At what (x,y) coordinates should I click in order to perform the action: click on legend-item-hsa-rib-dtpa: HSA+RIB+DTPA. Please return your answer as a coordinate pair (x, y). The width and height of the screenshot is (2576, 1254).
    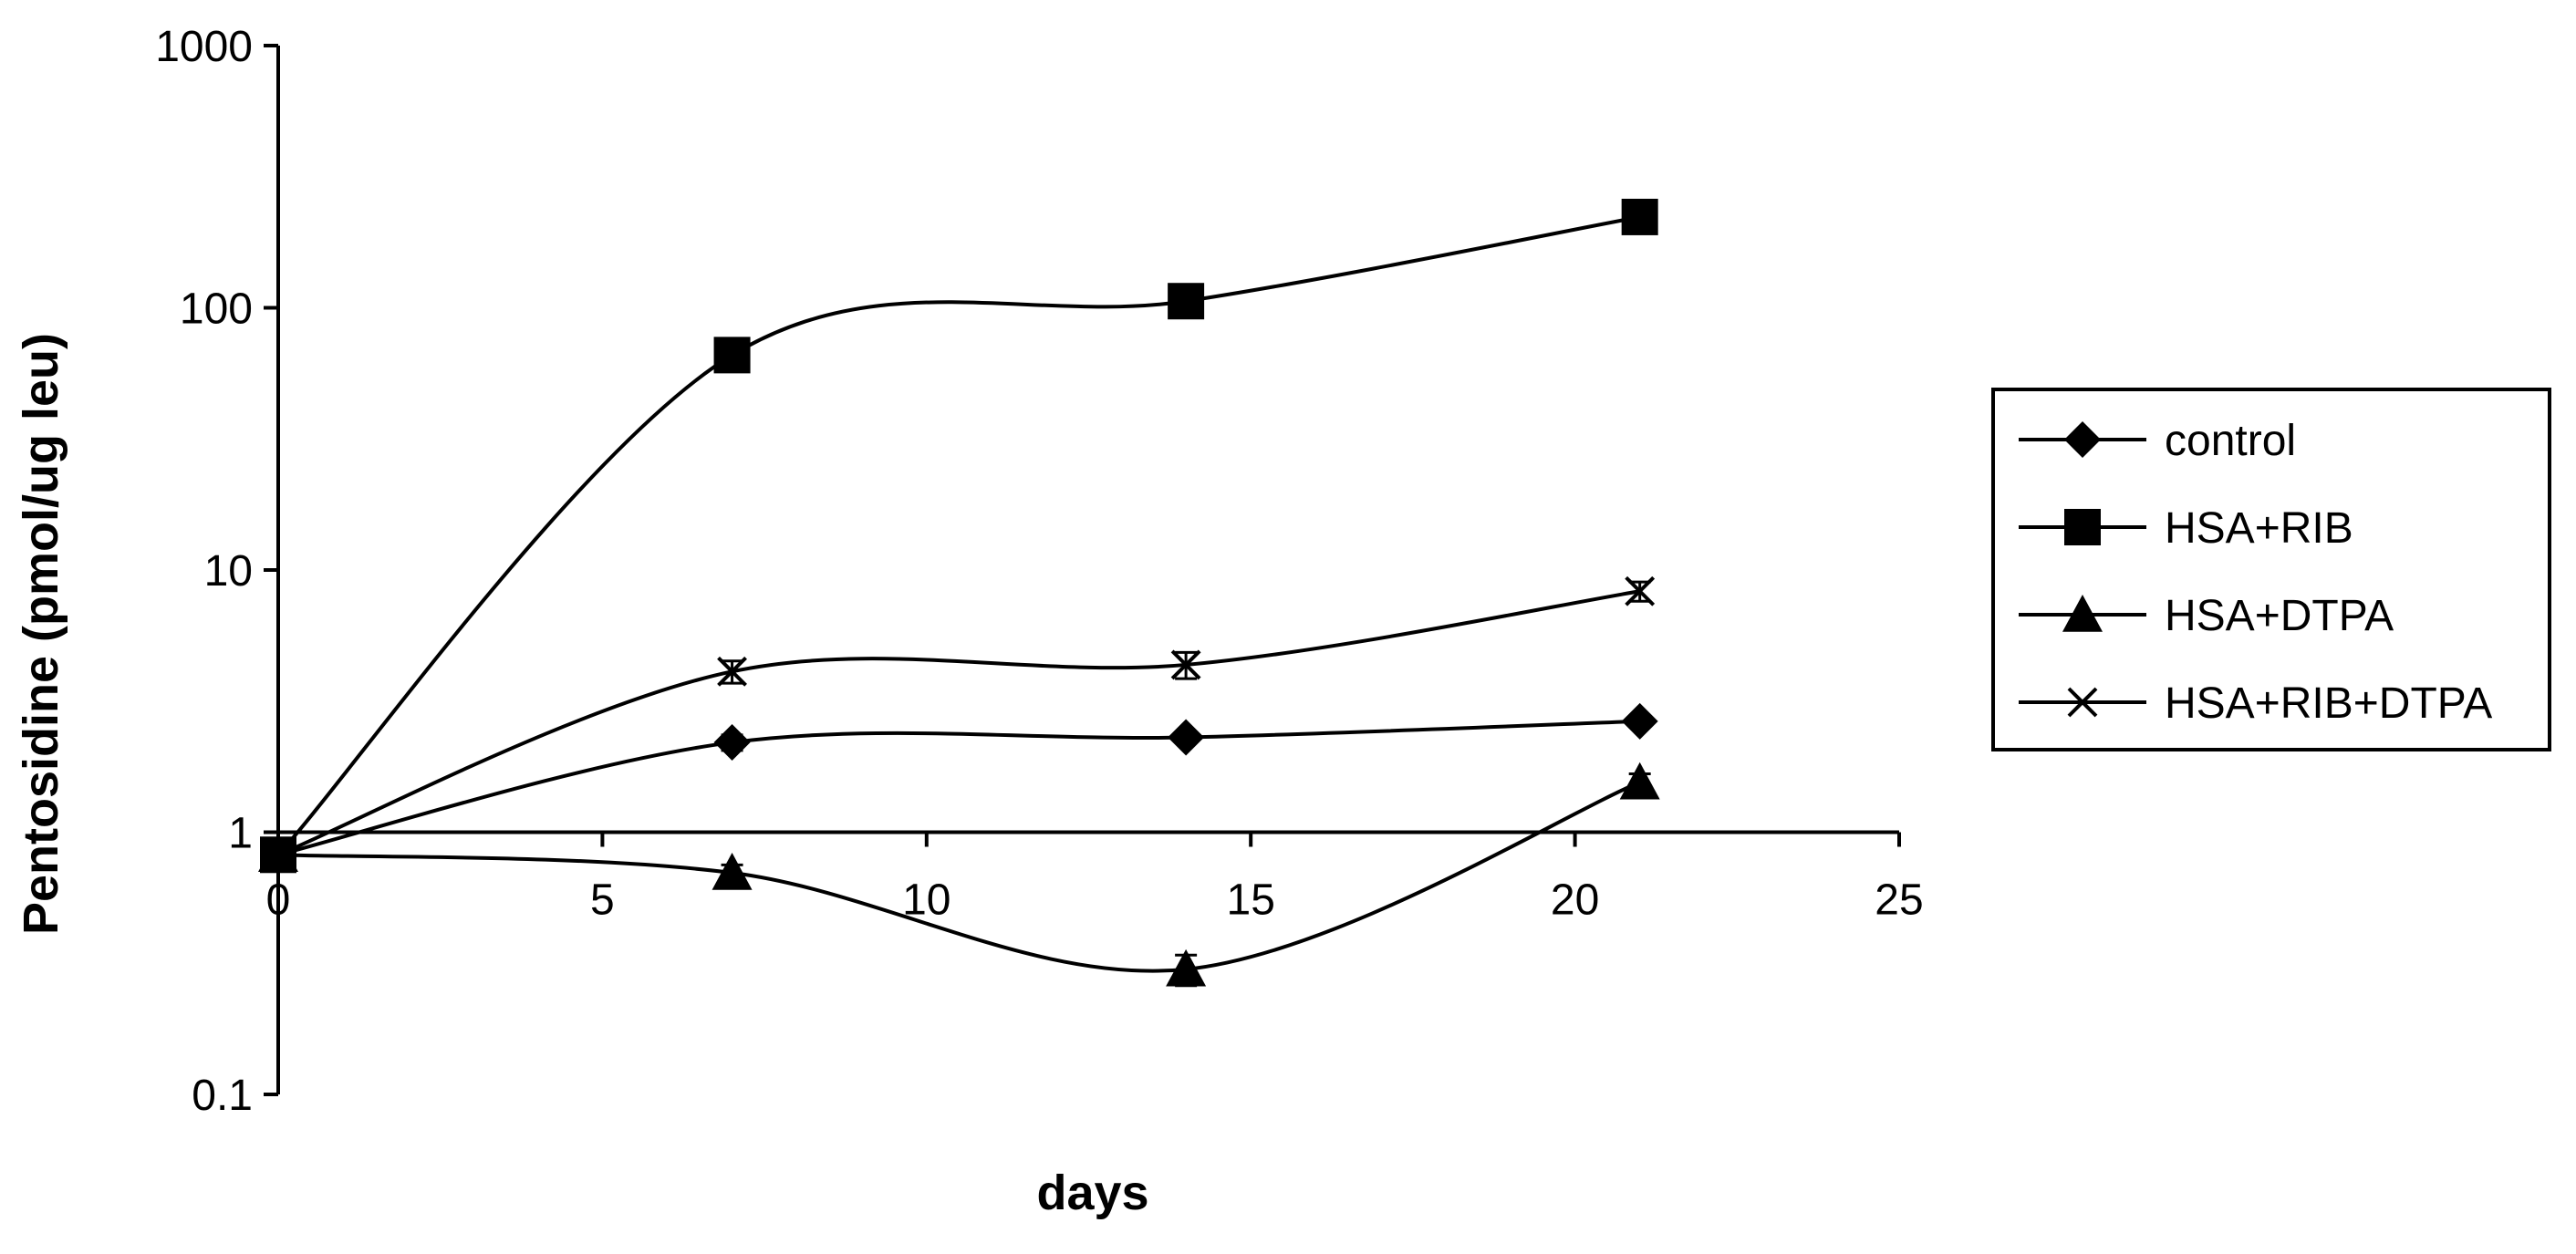
    Looking at the image, I should click on (2255, 703).